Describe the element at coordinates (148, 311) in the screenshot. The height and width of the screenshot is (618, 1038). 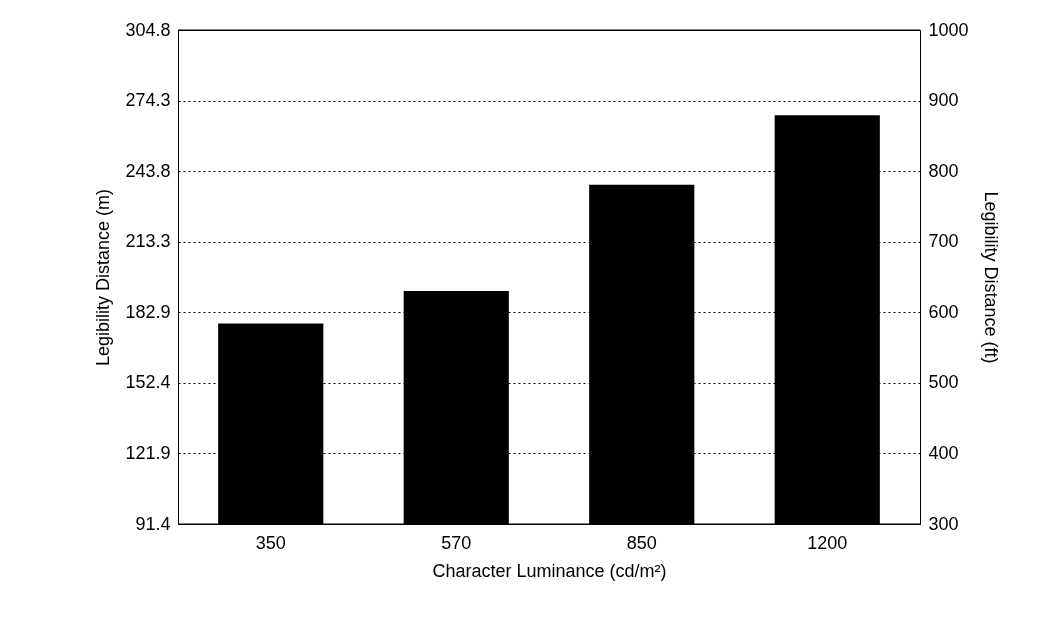
I see `y-tick-label: 182.9` at that location.